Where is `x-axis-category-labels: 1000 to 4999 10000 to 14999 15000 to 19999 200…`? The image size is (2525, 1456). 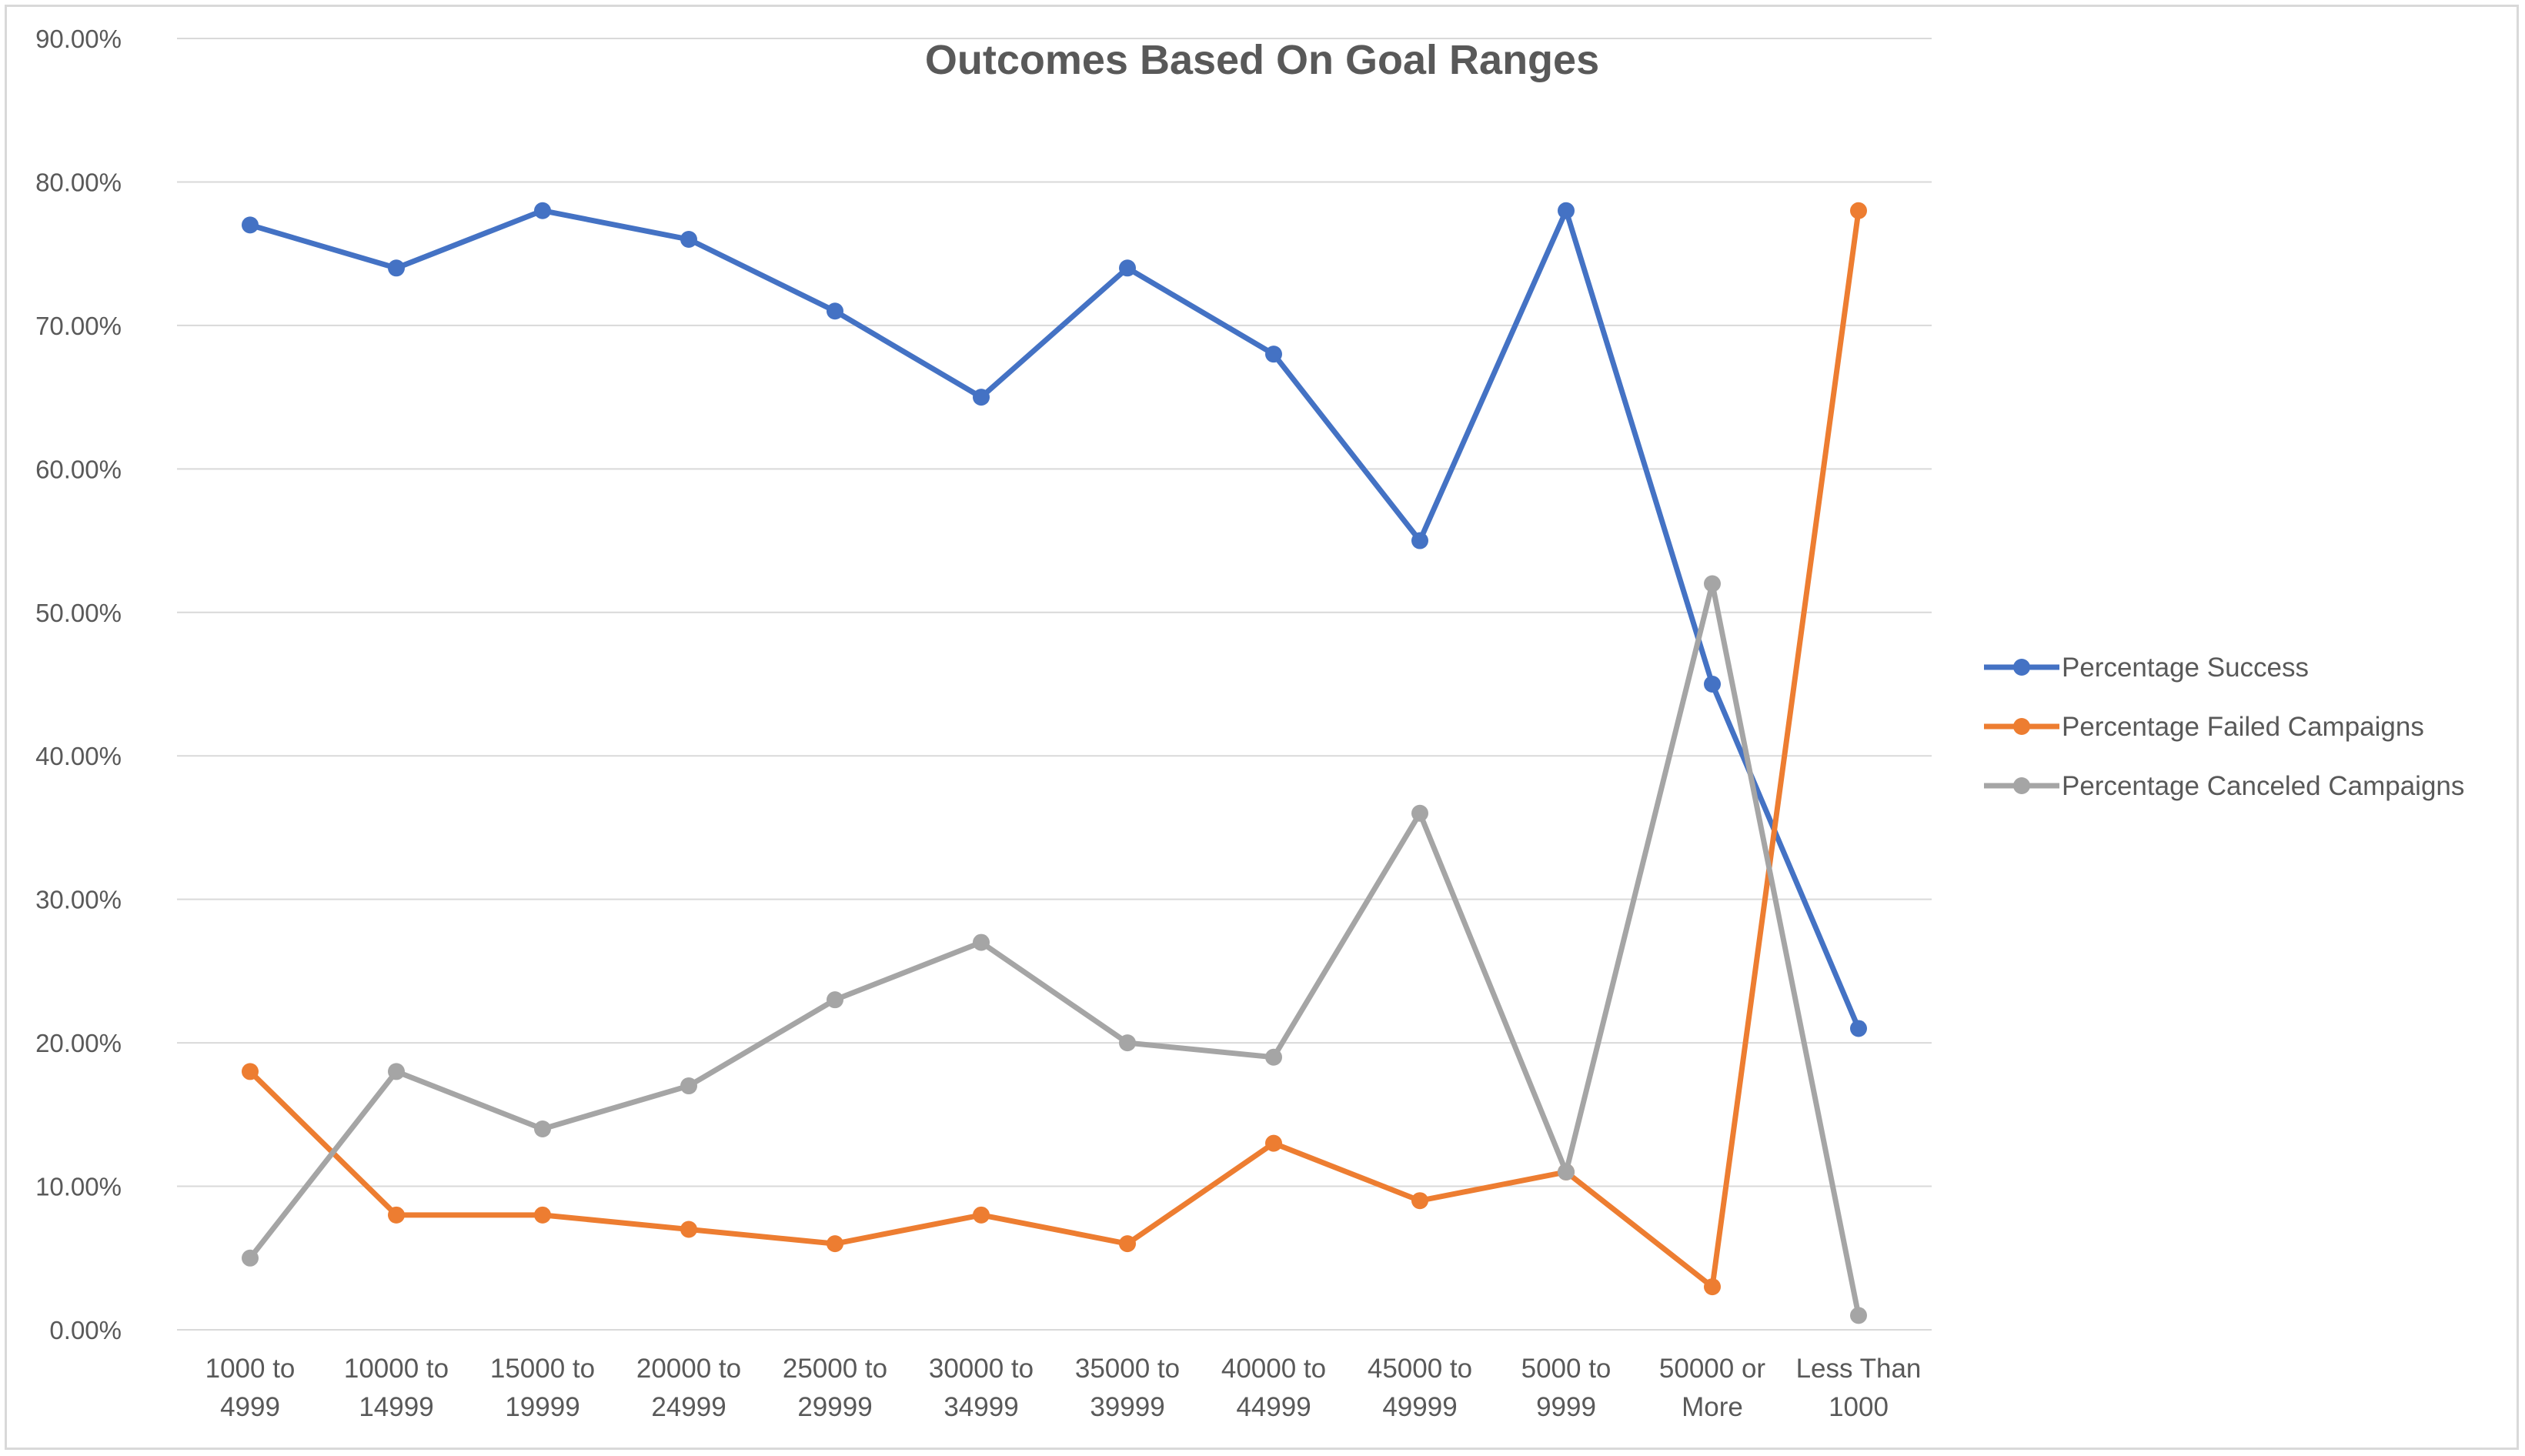 x-axis-category-labels: 1000 to 4999 10000 to 14999 15000 to 19999 200… is located at coordinates (1063, 1388).